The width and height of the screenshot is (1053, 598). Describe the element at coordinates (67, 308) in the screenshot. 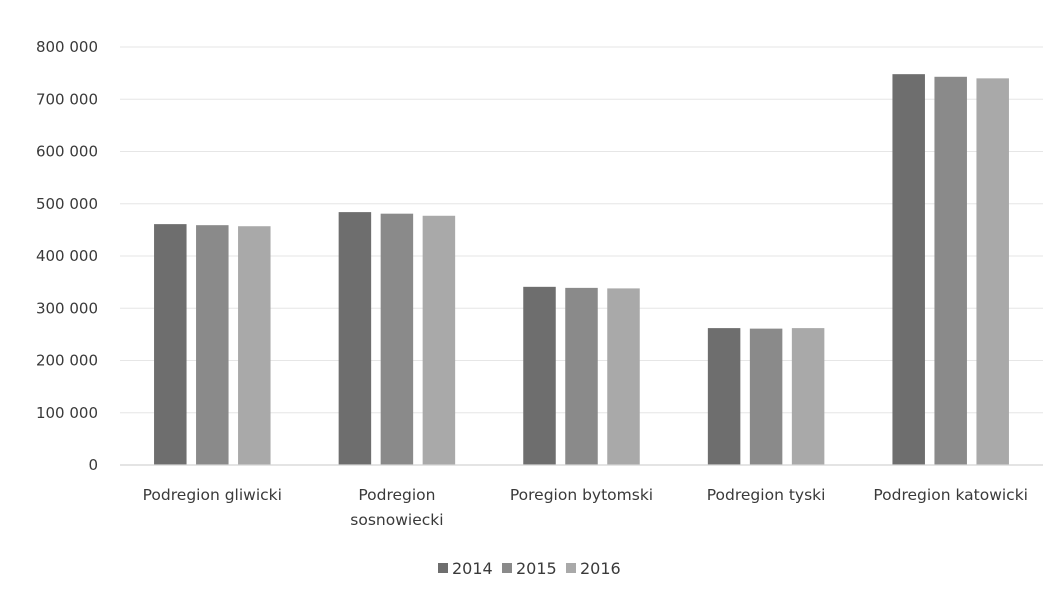

I see `y-tick-label: 300 000` at that location.